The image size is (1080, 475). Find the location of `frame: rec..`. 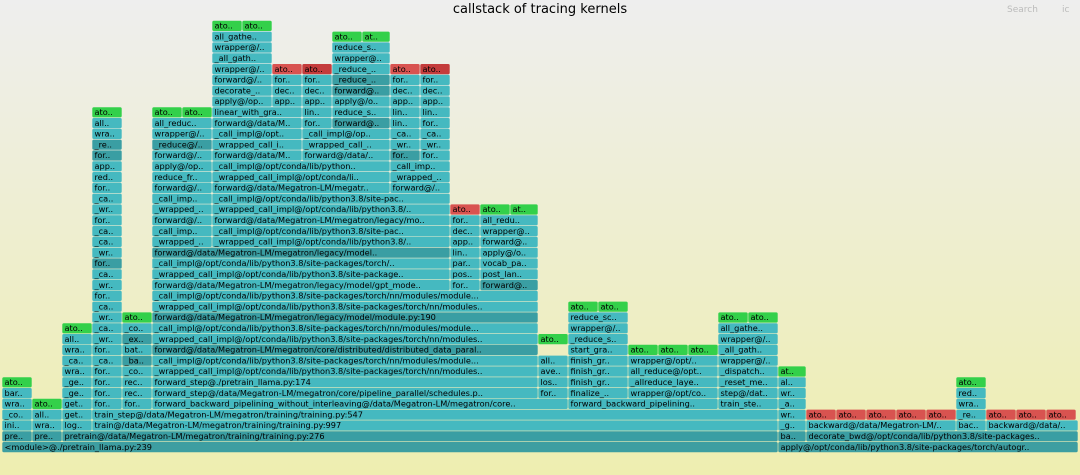

frame: rec.. is located at coordinates (137, 382).